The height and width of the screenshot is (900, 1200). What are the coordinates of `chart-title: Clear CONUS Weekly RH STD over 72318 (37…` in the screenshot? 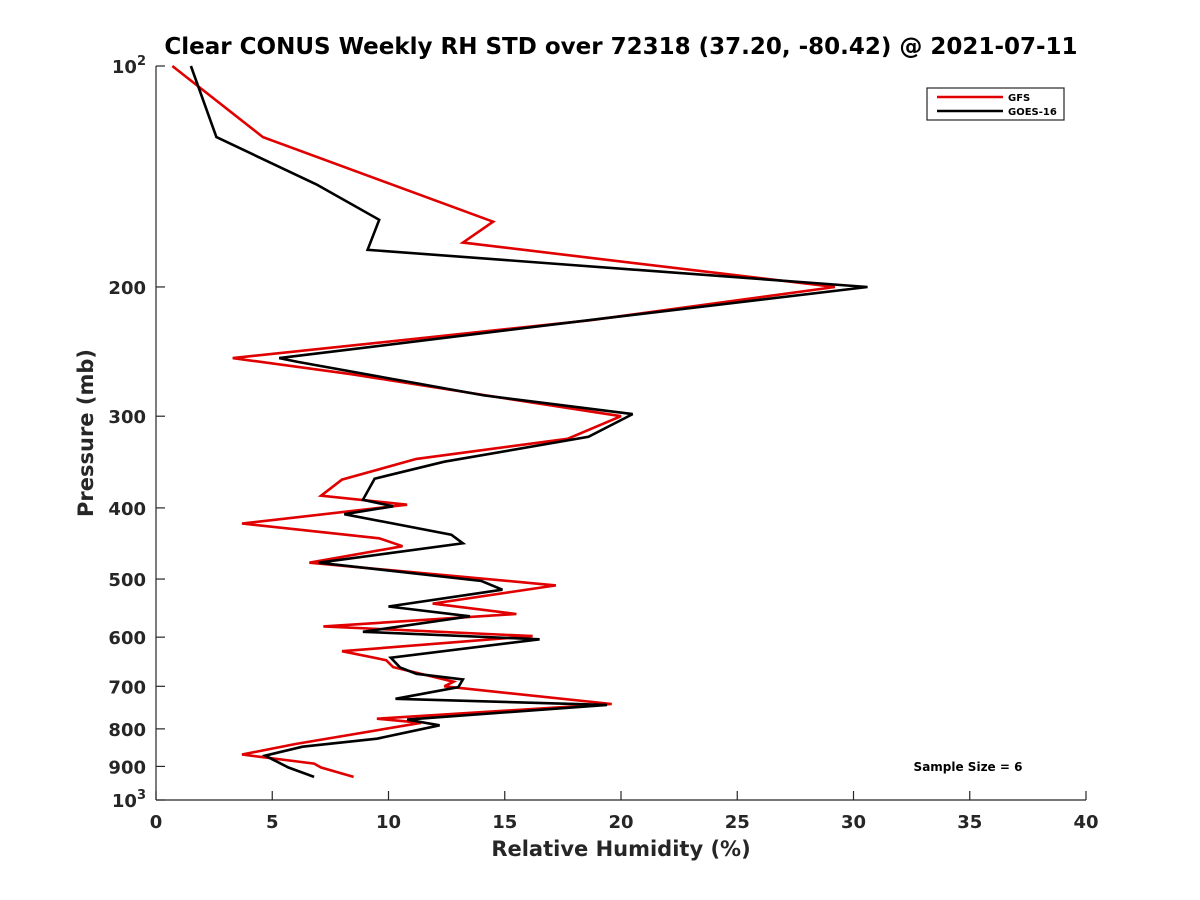 It's located at (620, 47).